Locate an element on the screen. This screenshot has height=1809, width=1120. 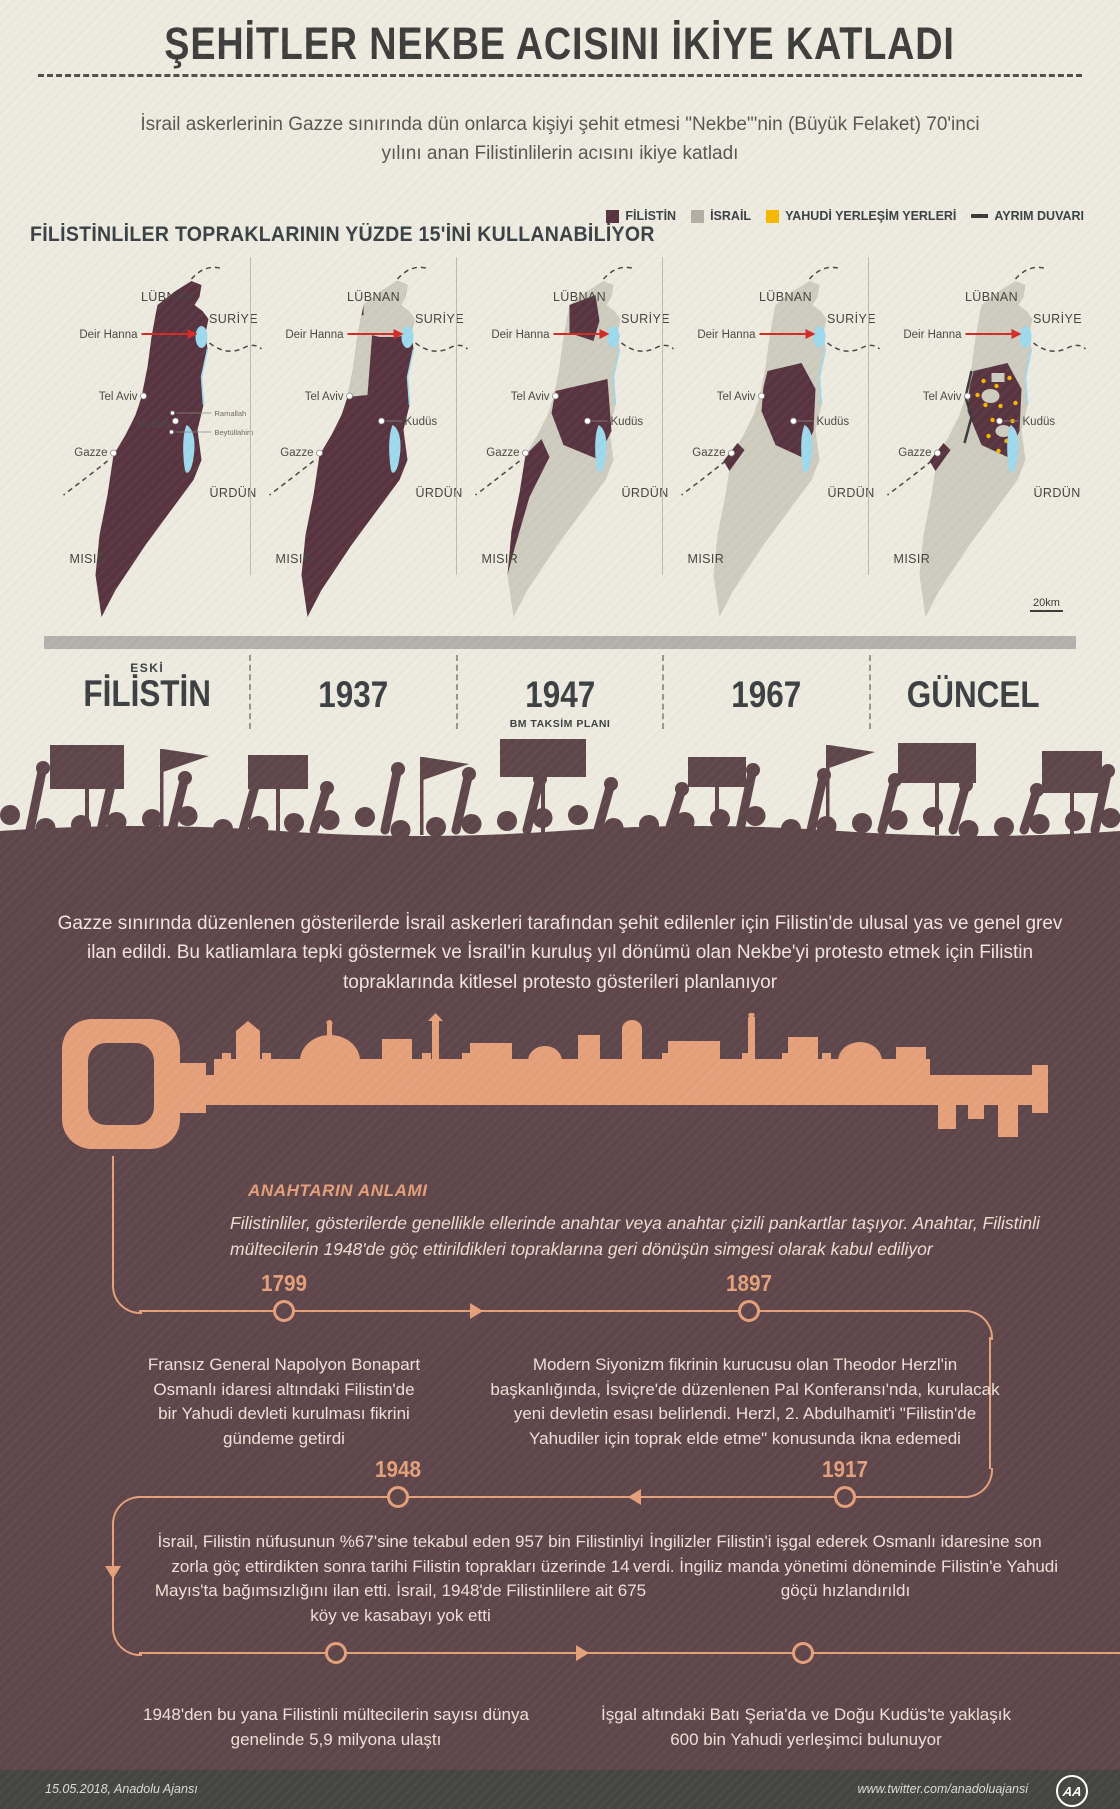
title-divider is located at coordinates (560, 75).